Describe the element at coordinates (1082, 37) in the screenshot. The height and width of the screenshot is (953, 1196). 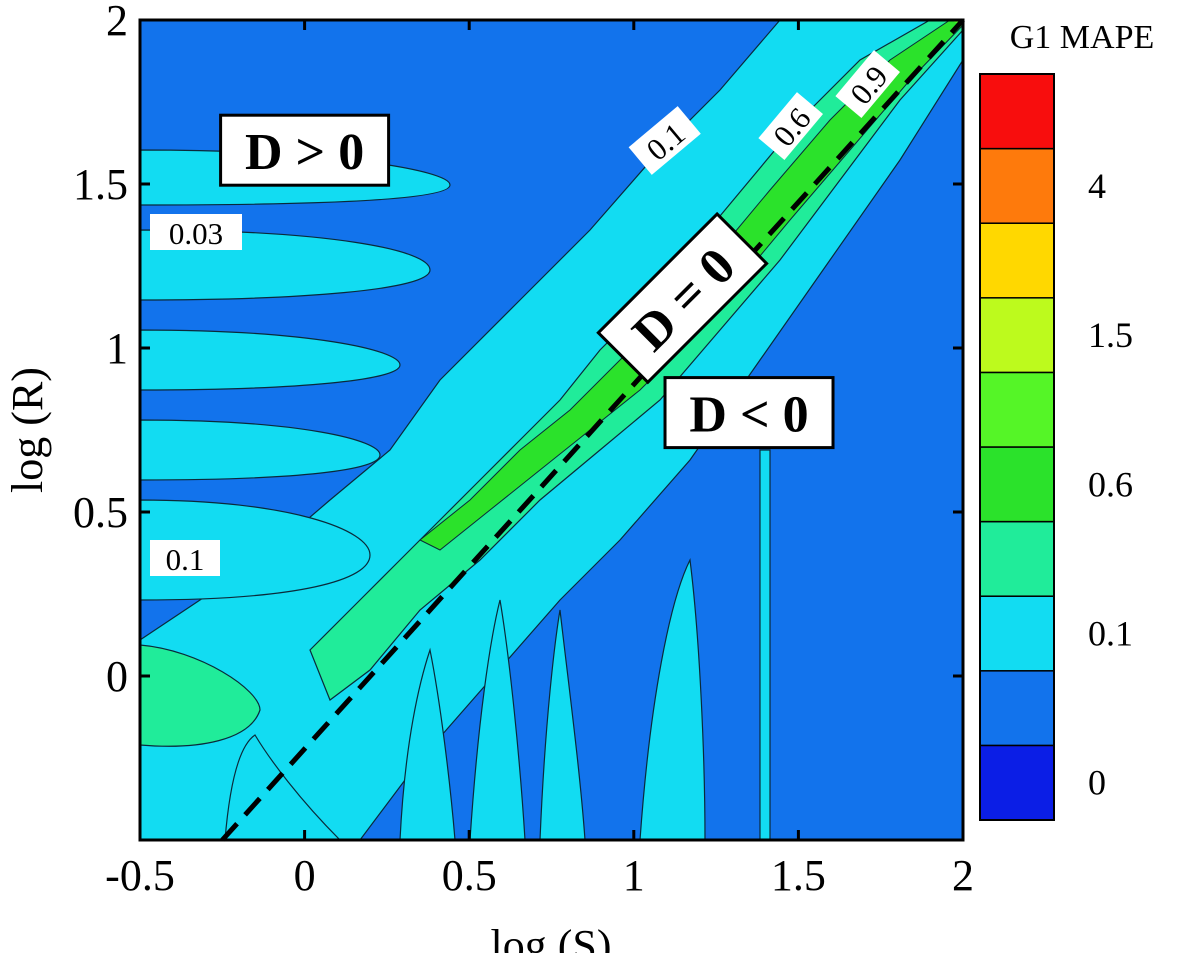
I see `colorbar-title: G1 MAPE` at that location.